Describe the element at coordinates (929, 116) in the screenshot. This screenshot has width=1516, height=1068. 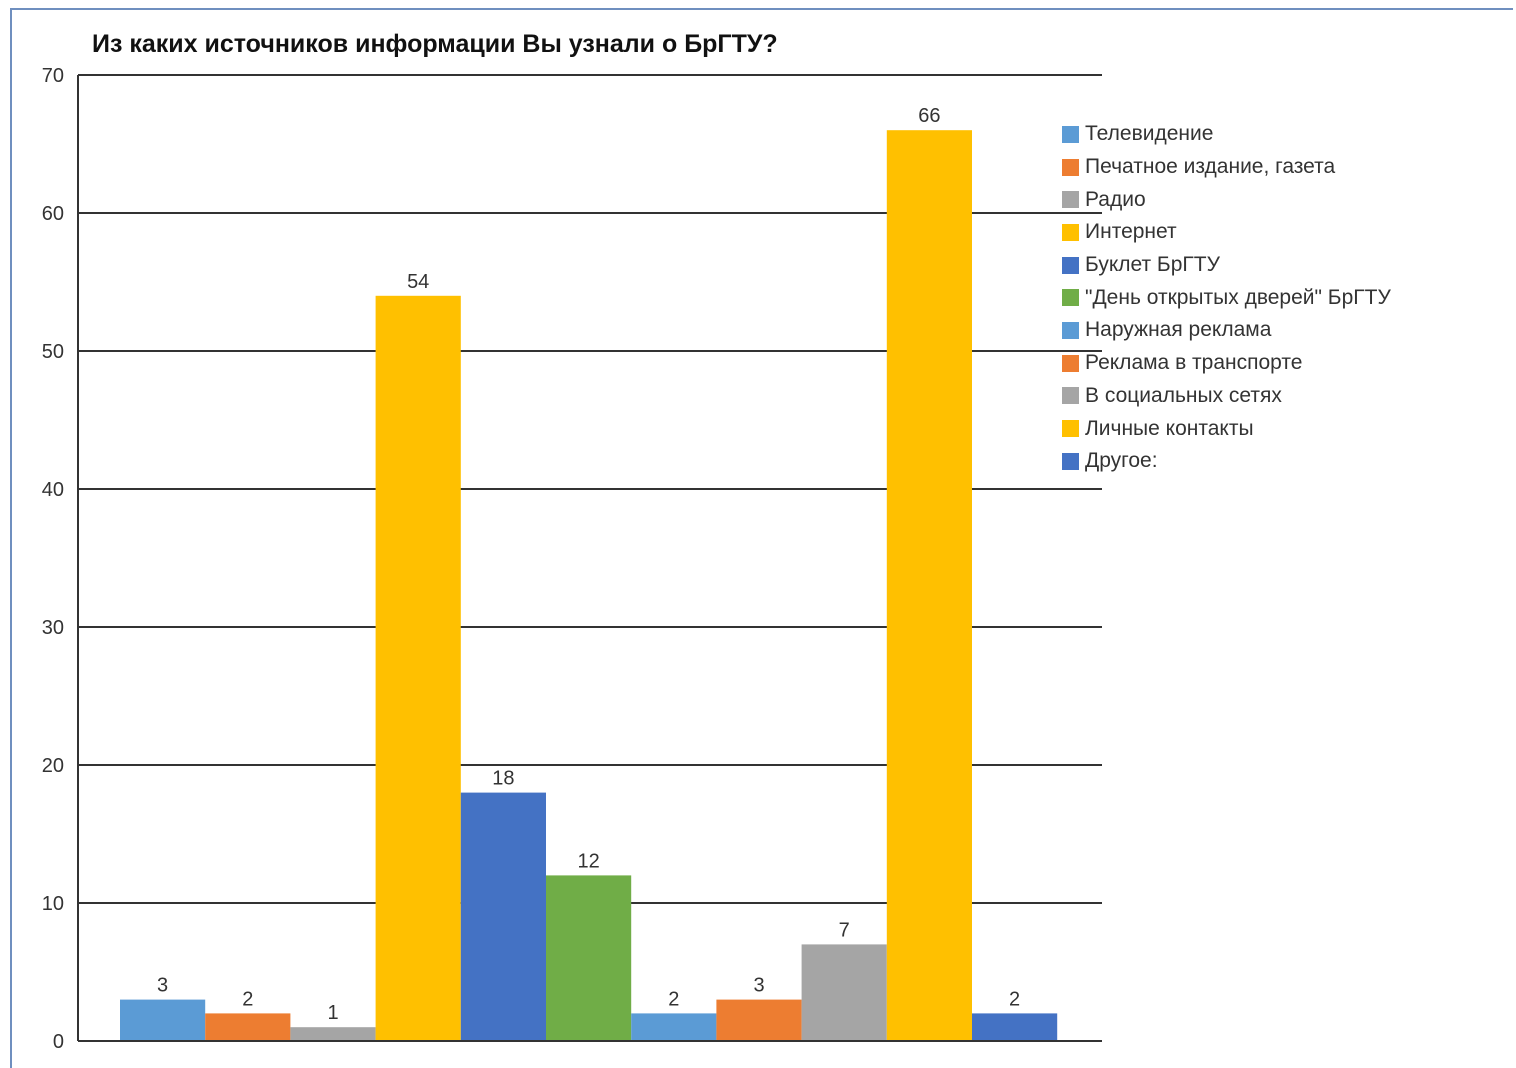
I see `data-label: 66` at that location.